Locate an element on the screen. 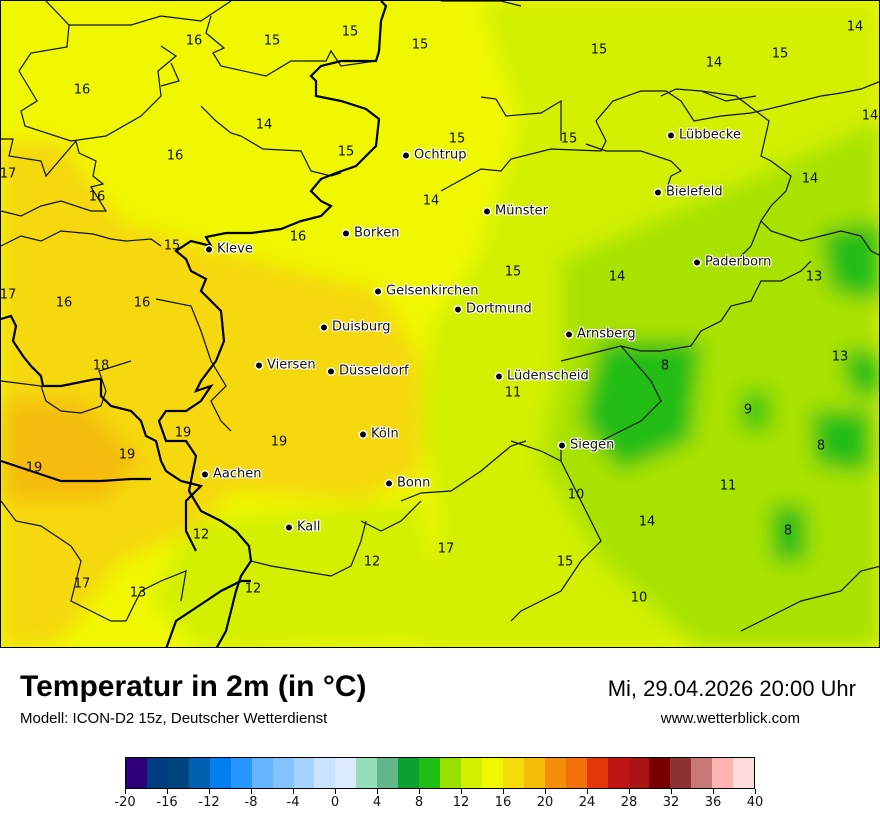 Image resolution: width=880 pixels, height=830 pixels. city-label: Paderborn is located at coordinates (732, 262).